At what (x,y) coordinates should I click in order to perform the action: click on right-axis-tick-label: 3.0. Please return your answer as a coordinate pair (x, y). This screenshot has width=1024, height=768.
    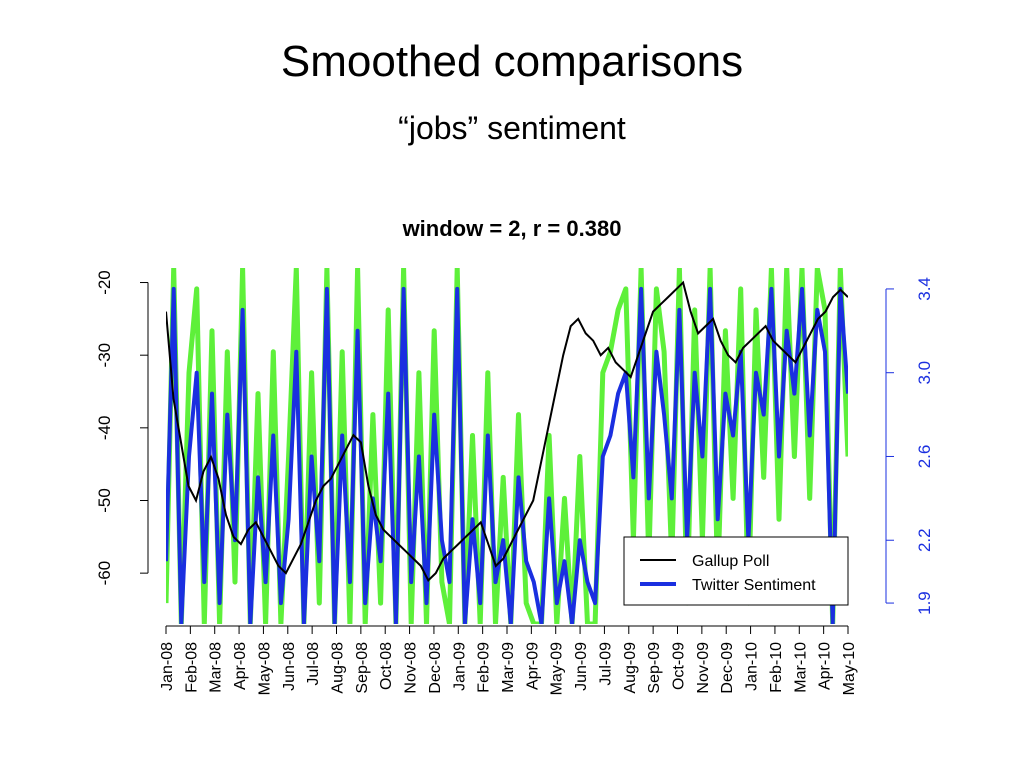
    Looking at the image, I should click on (924, 373).